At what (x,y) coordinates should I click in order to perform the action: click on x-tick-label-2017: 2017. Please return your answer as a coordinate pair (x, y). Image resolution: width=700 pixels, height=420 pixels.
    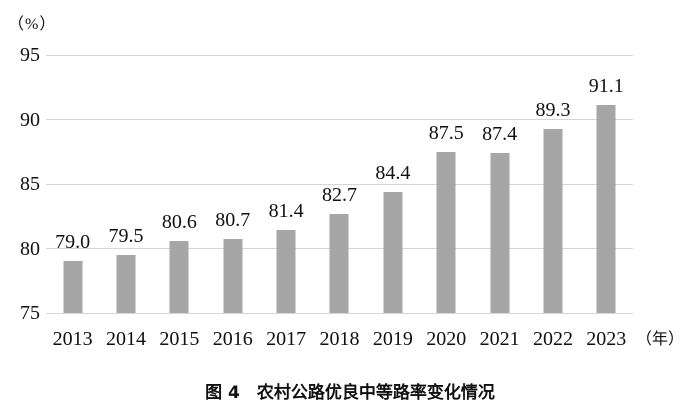
    Looking at the image, I should click on (286, 339).